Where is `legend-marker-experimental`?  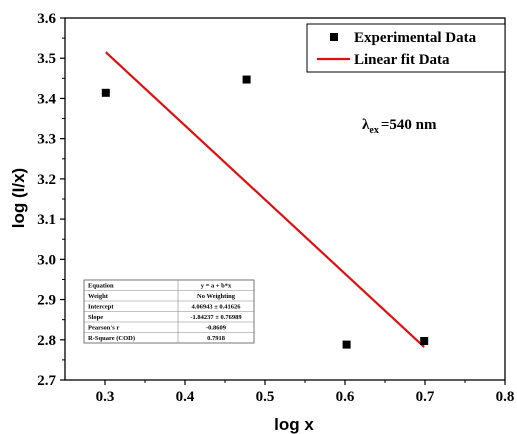 legend-marker-experimental is located at coordinates (334, 37).